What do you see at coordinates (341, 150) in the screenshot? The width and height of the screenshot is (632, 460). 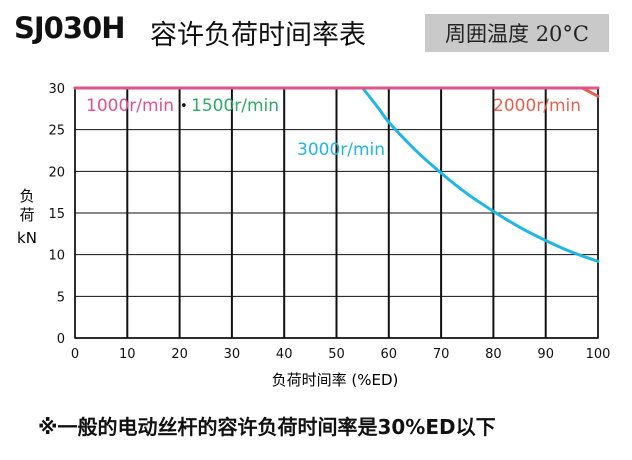 I see `legend-3000rpm: 3000r/min` at bounding box center [341, 150].